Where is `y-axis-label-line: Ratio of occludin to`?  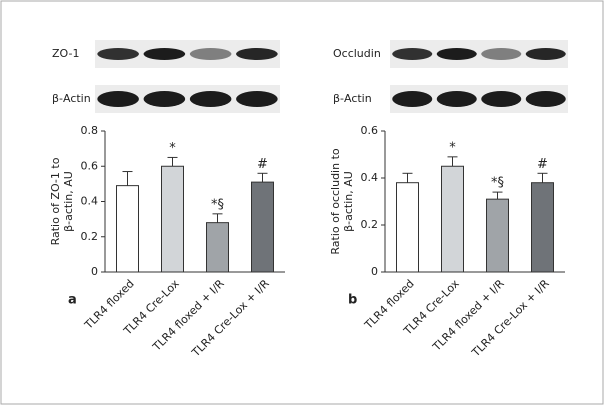
y-axis-label-line: Ratio of occludin to is located at coordinates (335, 201).